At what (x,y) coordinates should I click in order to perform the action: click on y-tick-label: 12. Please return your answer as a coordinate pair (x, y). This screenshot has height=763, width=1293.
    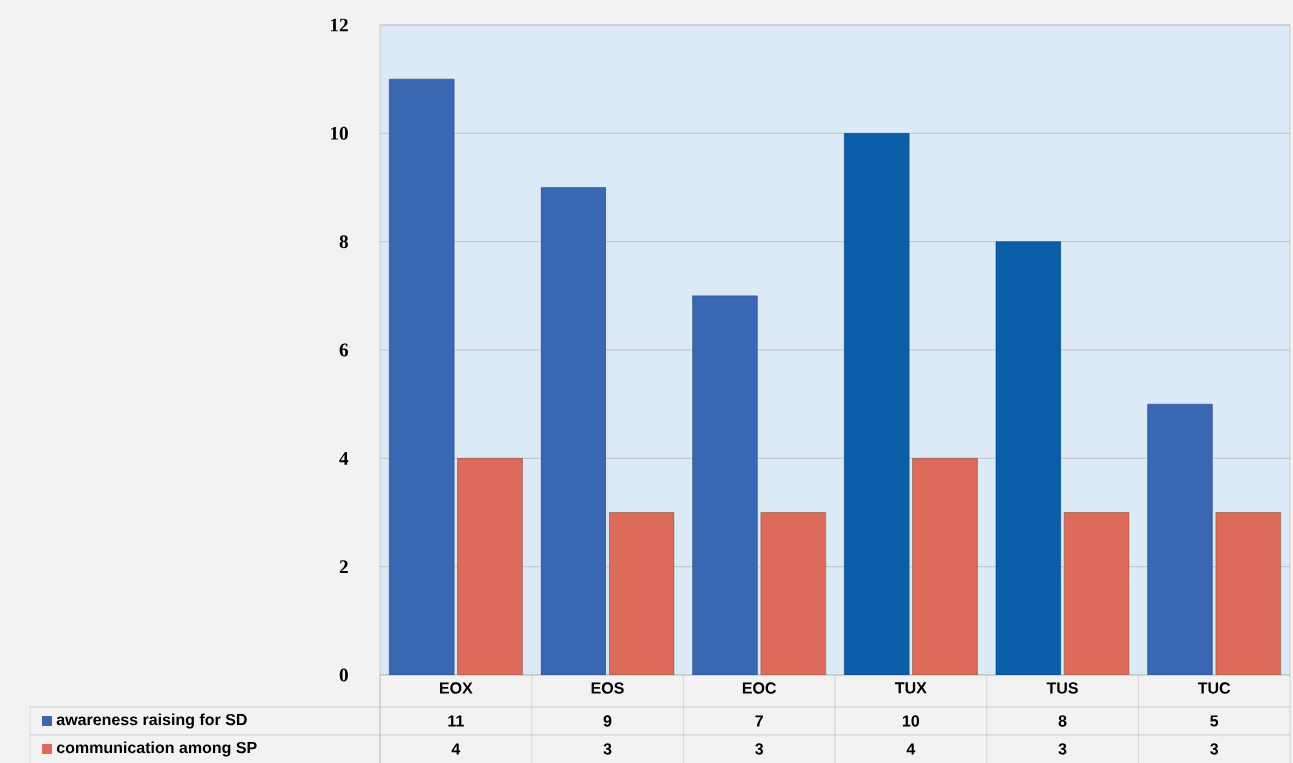
    Looking at the image, I should click on (339, 25).